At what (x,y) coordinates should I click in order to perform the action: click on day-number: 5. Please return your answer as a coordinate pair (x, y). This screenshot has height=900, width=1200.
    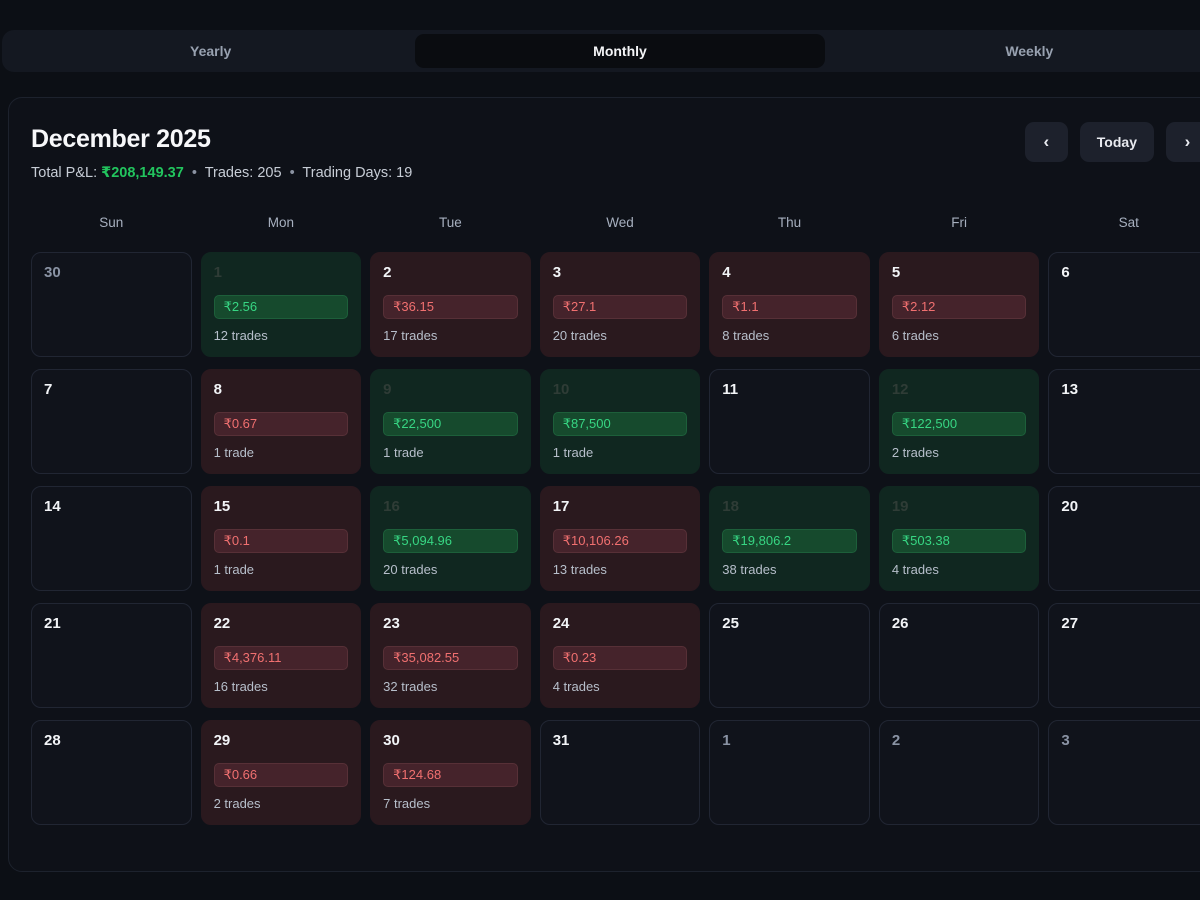
    Looking at the image, I should click on (896, 272).